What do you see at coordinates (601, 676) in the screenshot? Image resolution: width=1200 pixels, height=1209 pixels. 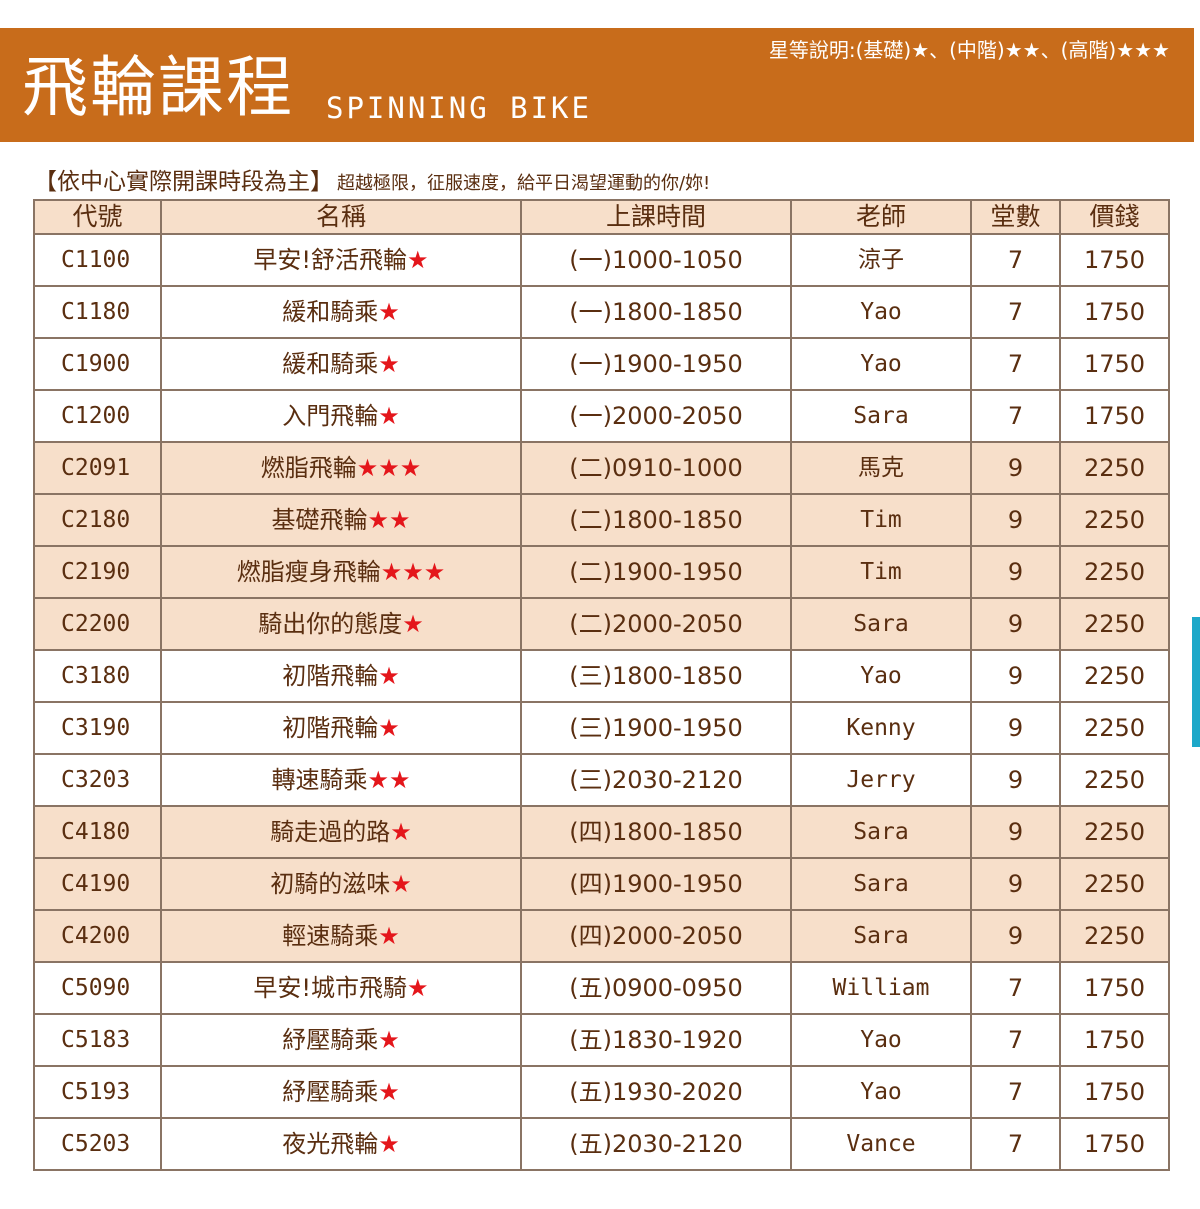 I see `table-row: C3180 初階飛輪★ (三)1800-1850 Yao 9 2250` at bounding box center [601, 676].